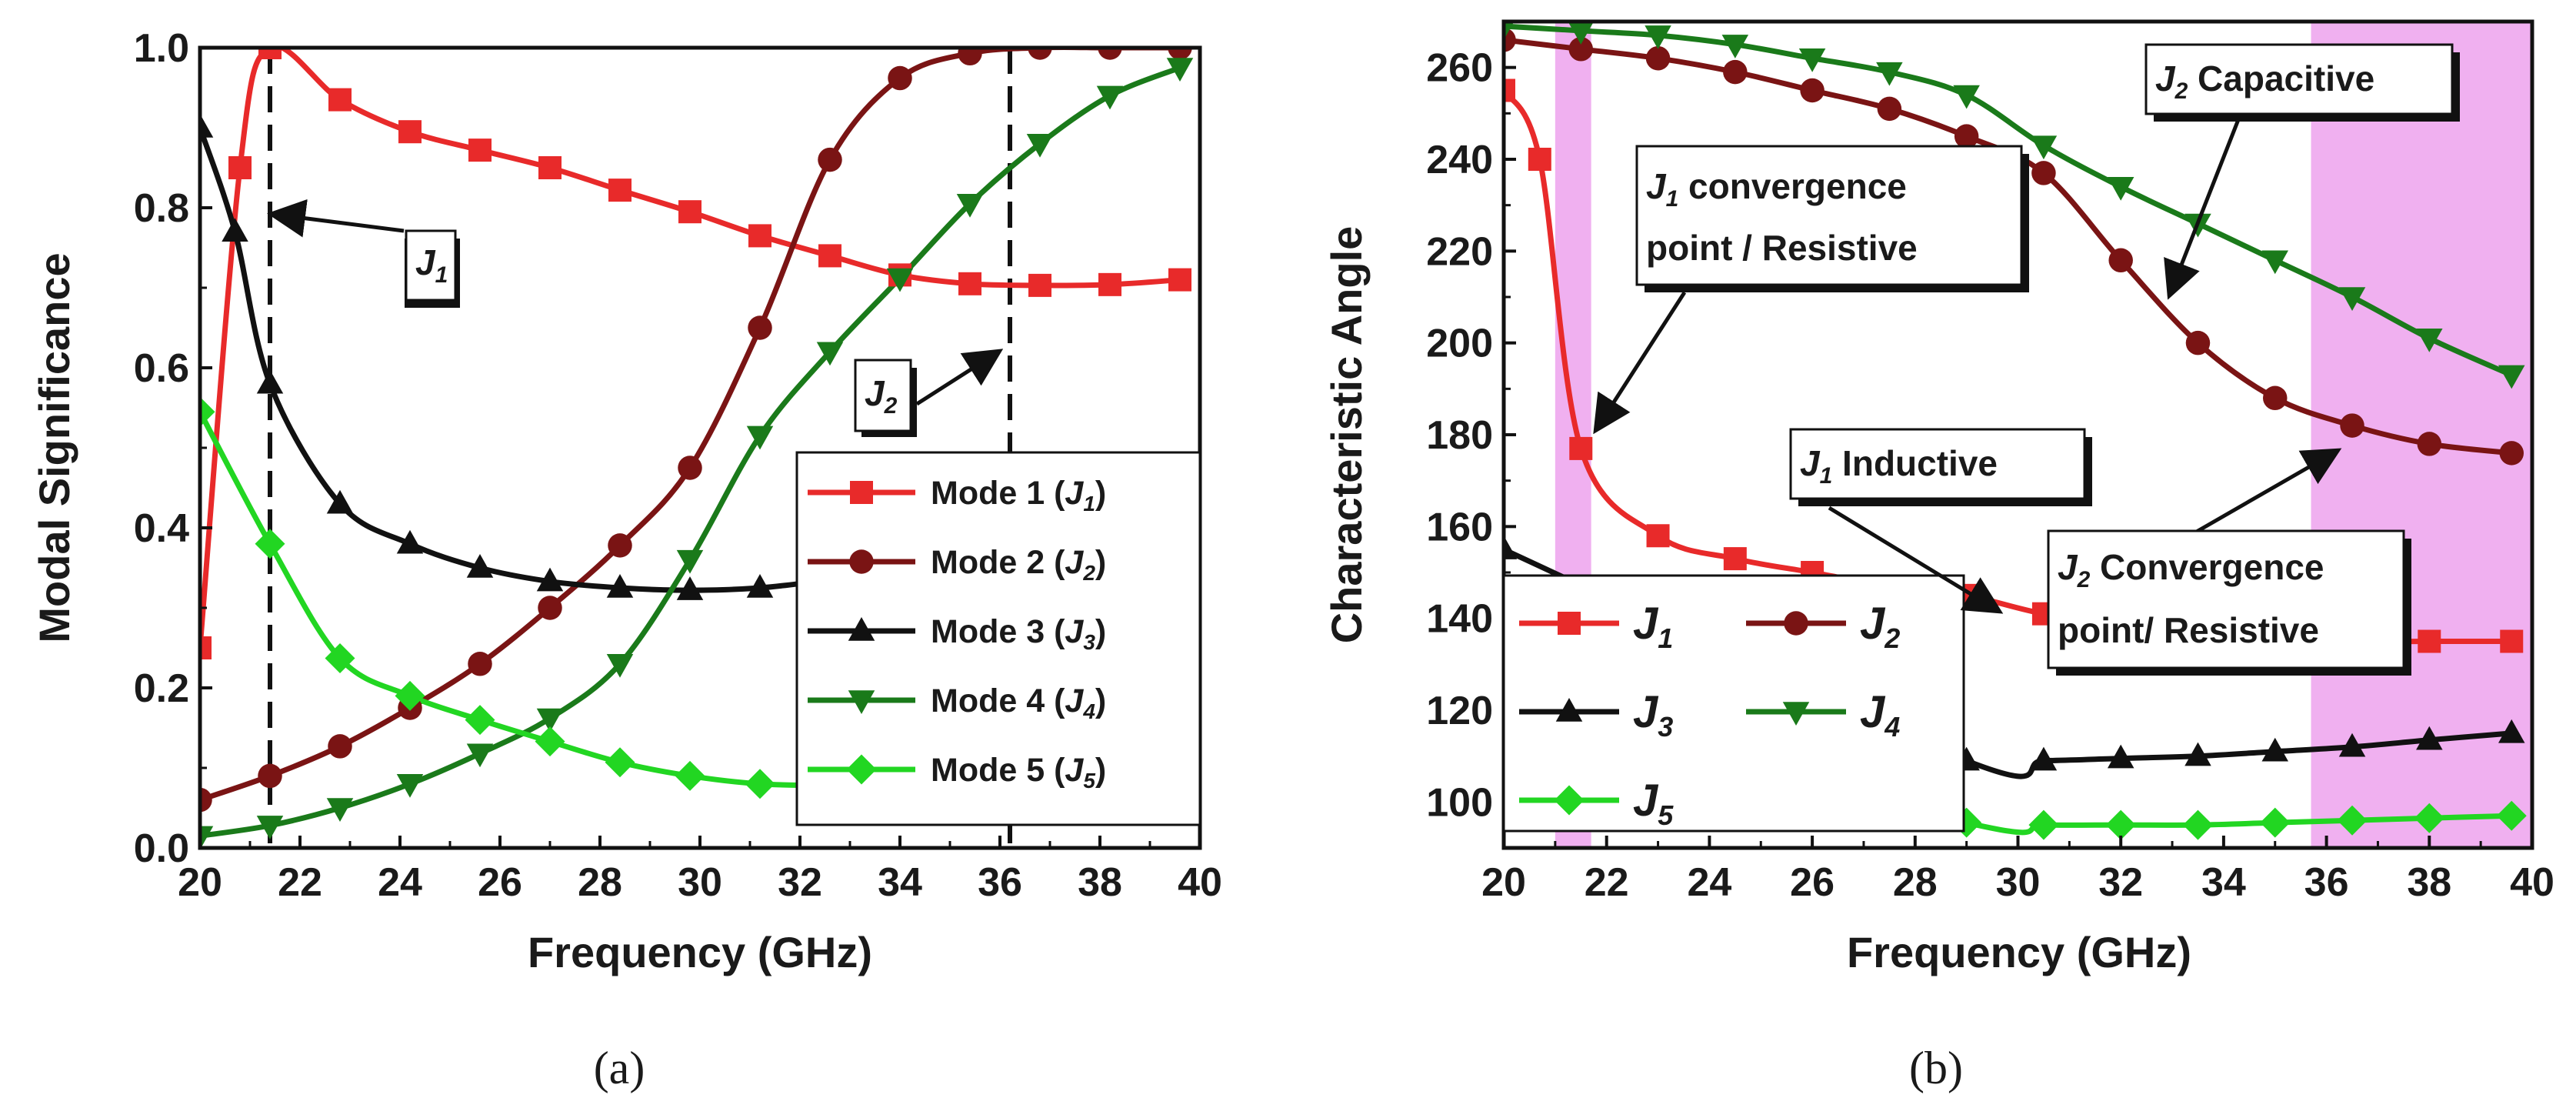  I want to click on y-tick-label: 260, so click(1459, 68).